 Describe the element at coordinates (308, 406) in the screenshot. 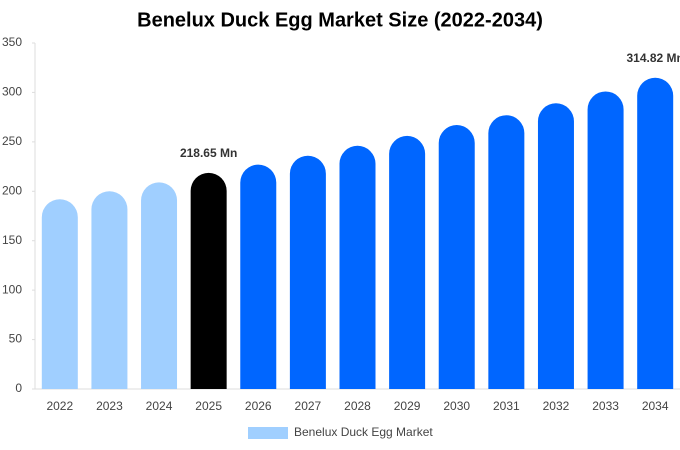

I see `x-tick-label: 2027` at that location.